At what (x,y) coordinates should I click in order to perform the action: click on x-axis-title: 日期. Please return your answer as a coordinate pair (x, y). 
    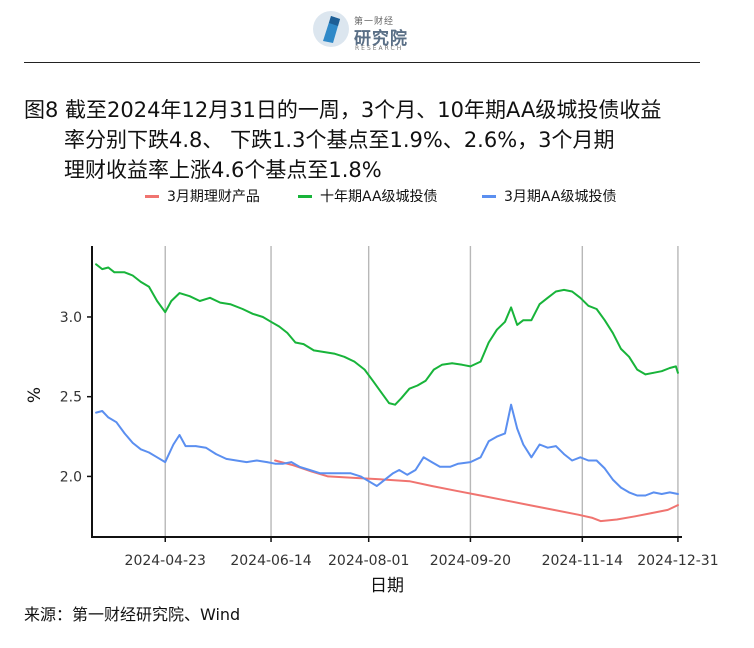
    Looking at the image, I should click on (387, 586).